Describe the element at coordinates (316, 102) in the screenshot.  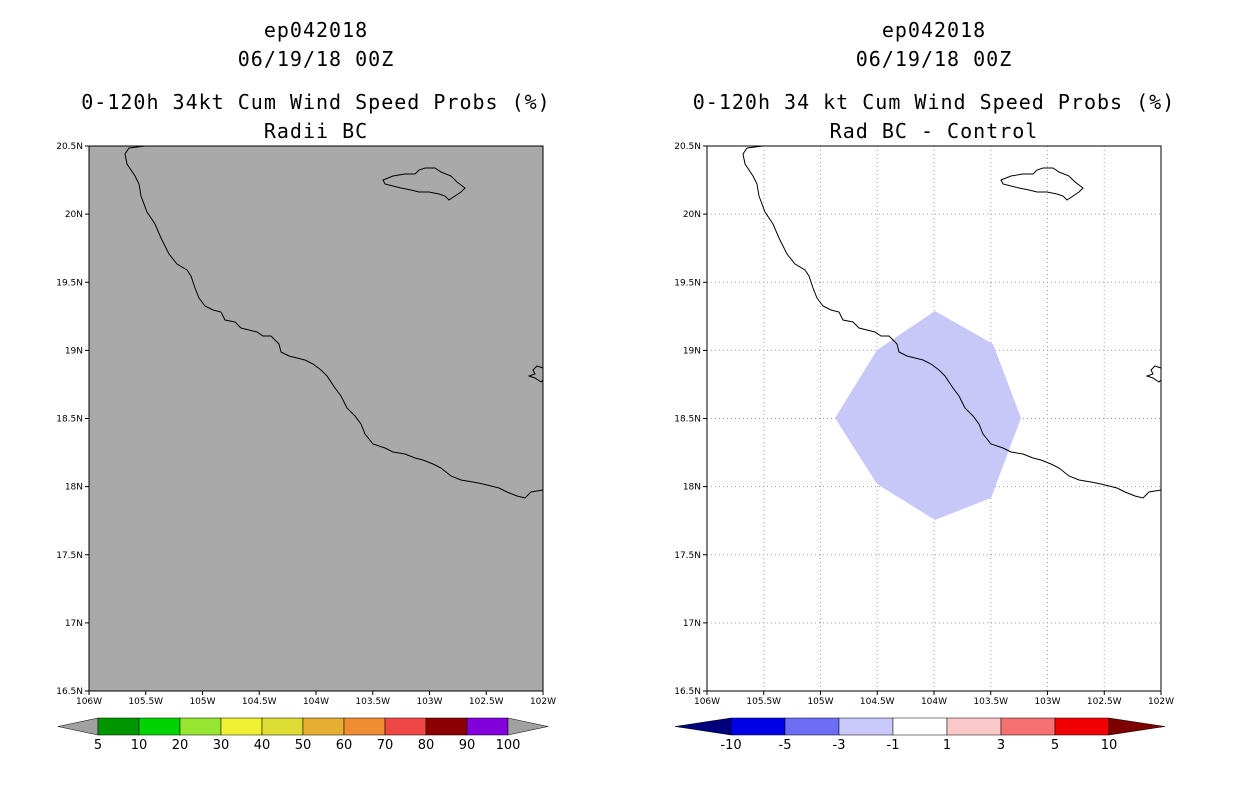
I see `left-title-line3: 0-120h 34kt Cum Wind Speed Probs (%)` at that location.